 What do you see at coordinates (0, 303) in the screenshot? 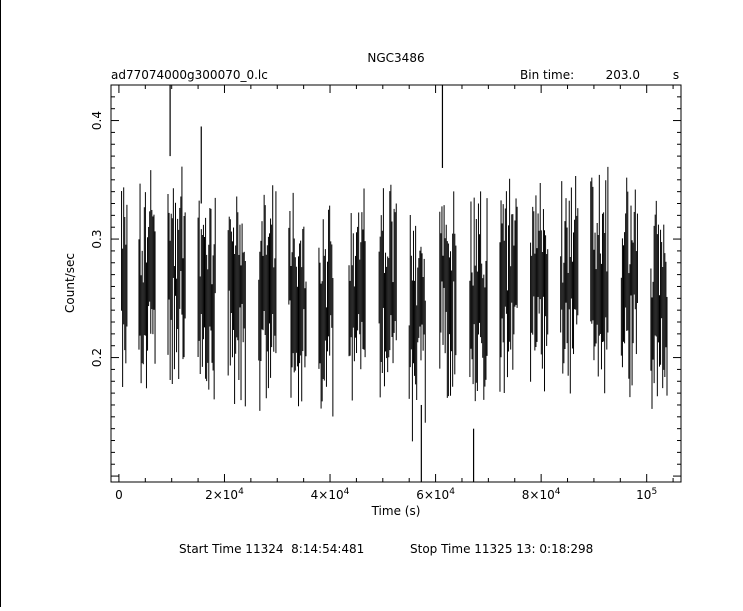
I see `window-left-border` at bounding box center [0, 303].